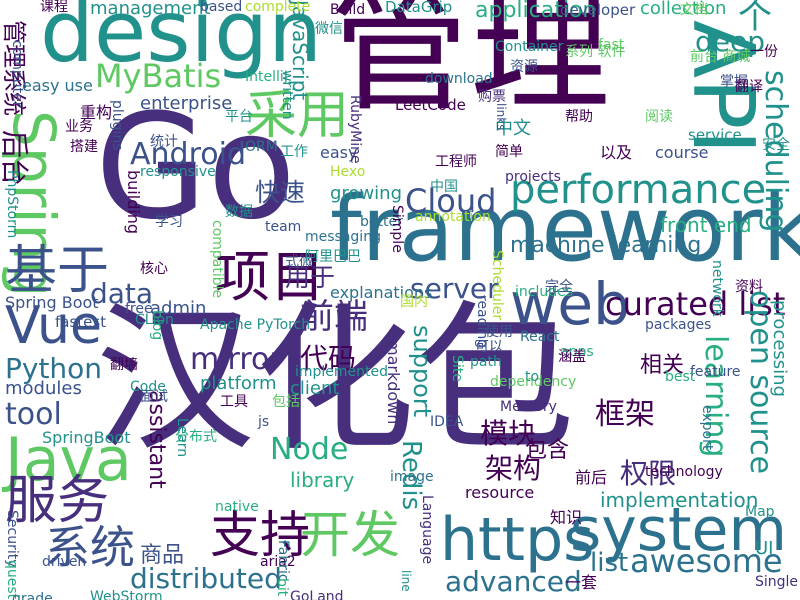 Image resolution: width=800 pixels, height=600 pixels. What do you see at coordinates (122, 293) in the screenshot?
I see `word: data` at bounding box center [122, 293].